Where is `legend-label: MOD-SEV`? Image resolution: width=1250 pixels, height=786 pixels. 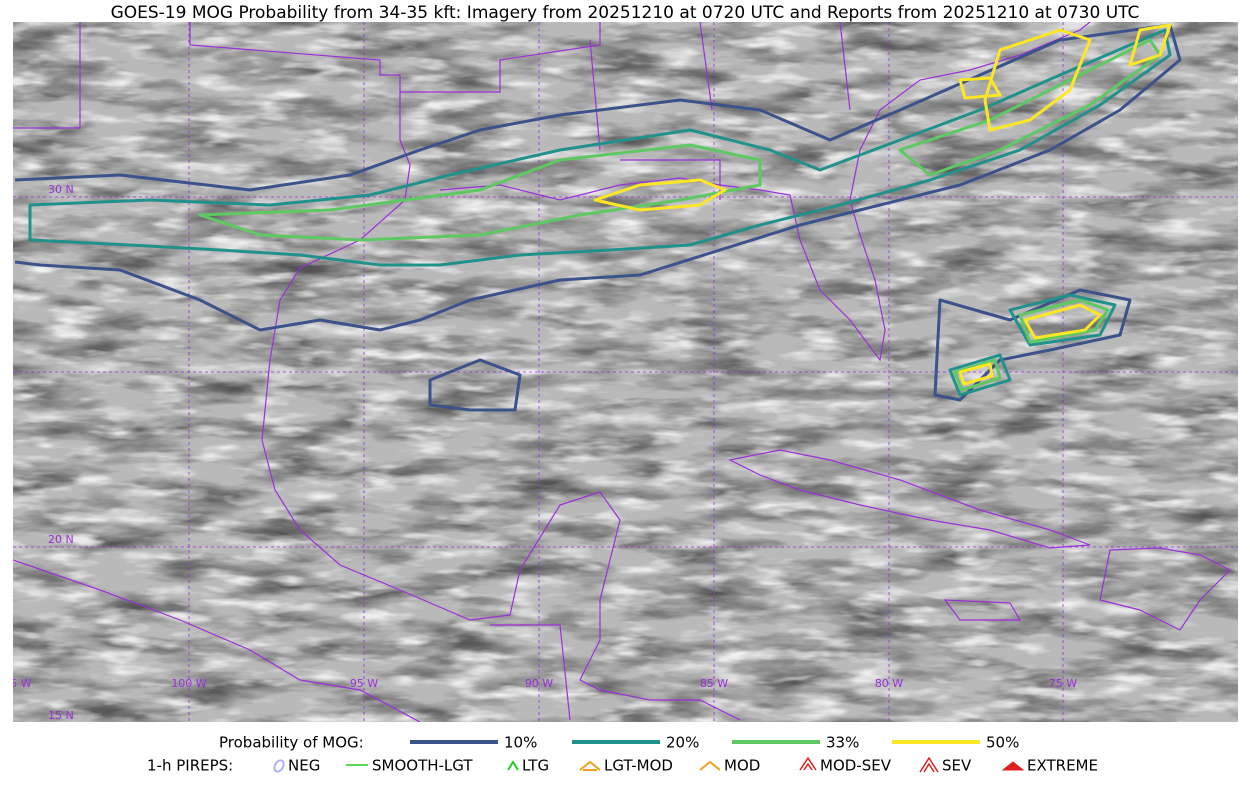
legend-label: MOD-SEV is located at coordinates (856, 766).